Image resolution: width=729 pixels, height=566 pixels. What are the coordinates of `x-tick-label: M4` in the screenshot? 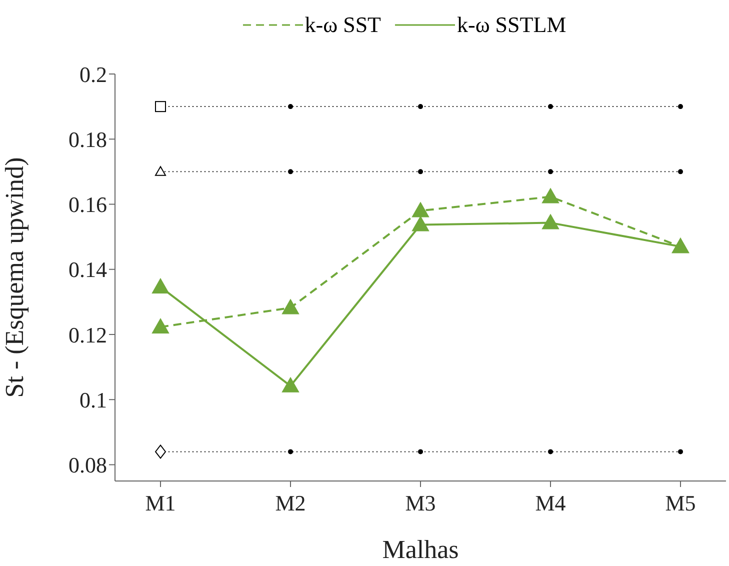 It's located at (550, 503).